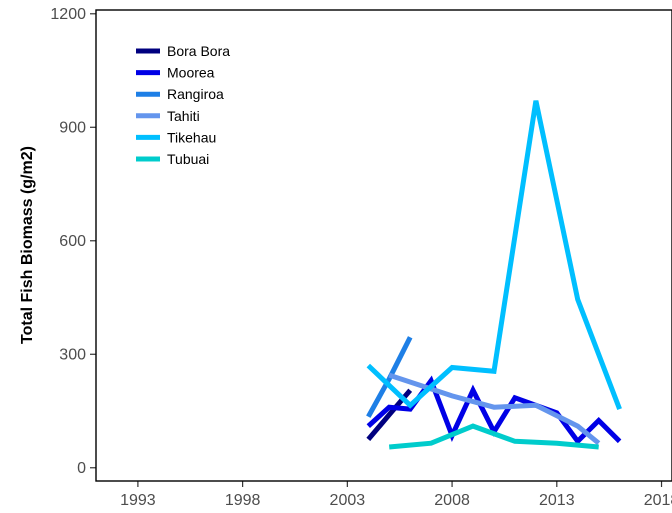 This screenshot has width=672, height=513. Describe the element at coordinates (494, 409) in the screenshot. I see `series-line-tahiti` at that location.